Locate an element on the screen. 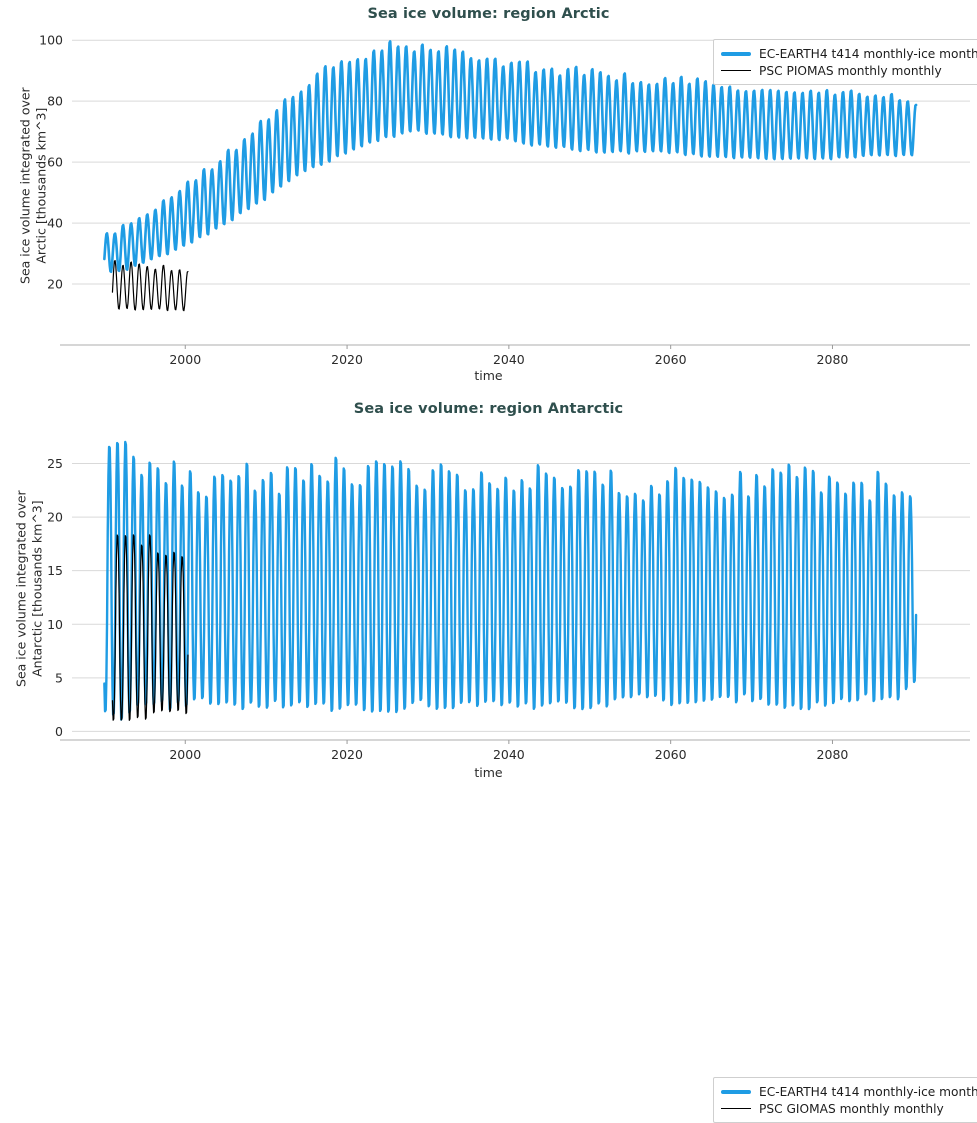 This screenshot has width=977, height=1123. svg-text: 15 is located at coordinates (55, 570).